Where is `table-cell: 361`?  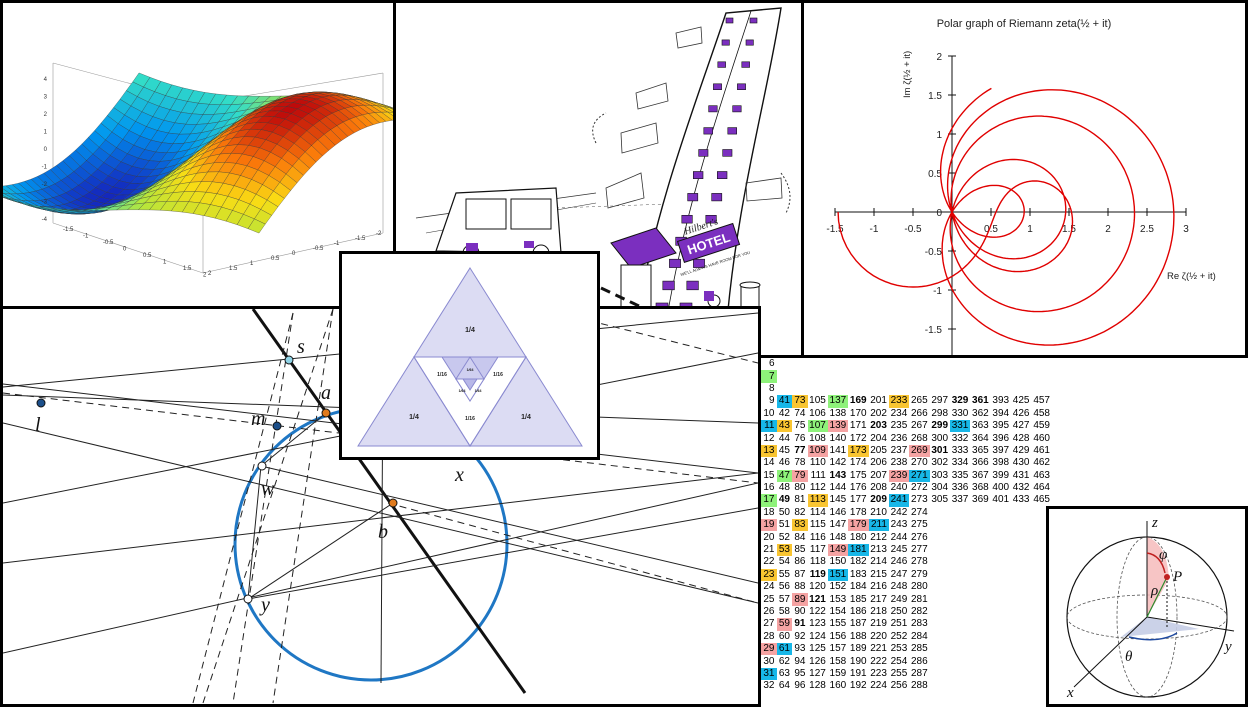
table-cell: 361 is located at coordinates (980, 401).